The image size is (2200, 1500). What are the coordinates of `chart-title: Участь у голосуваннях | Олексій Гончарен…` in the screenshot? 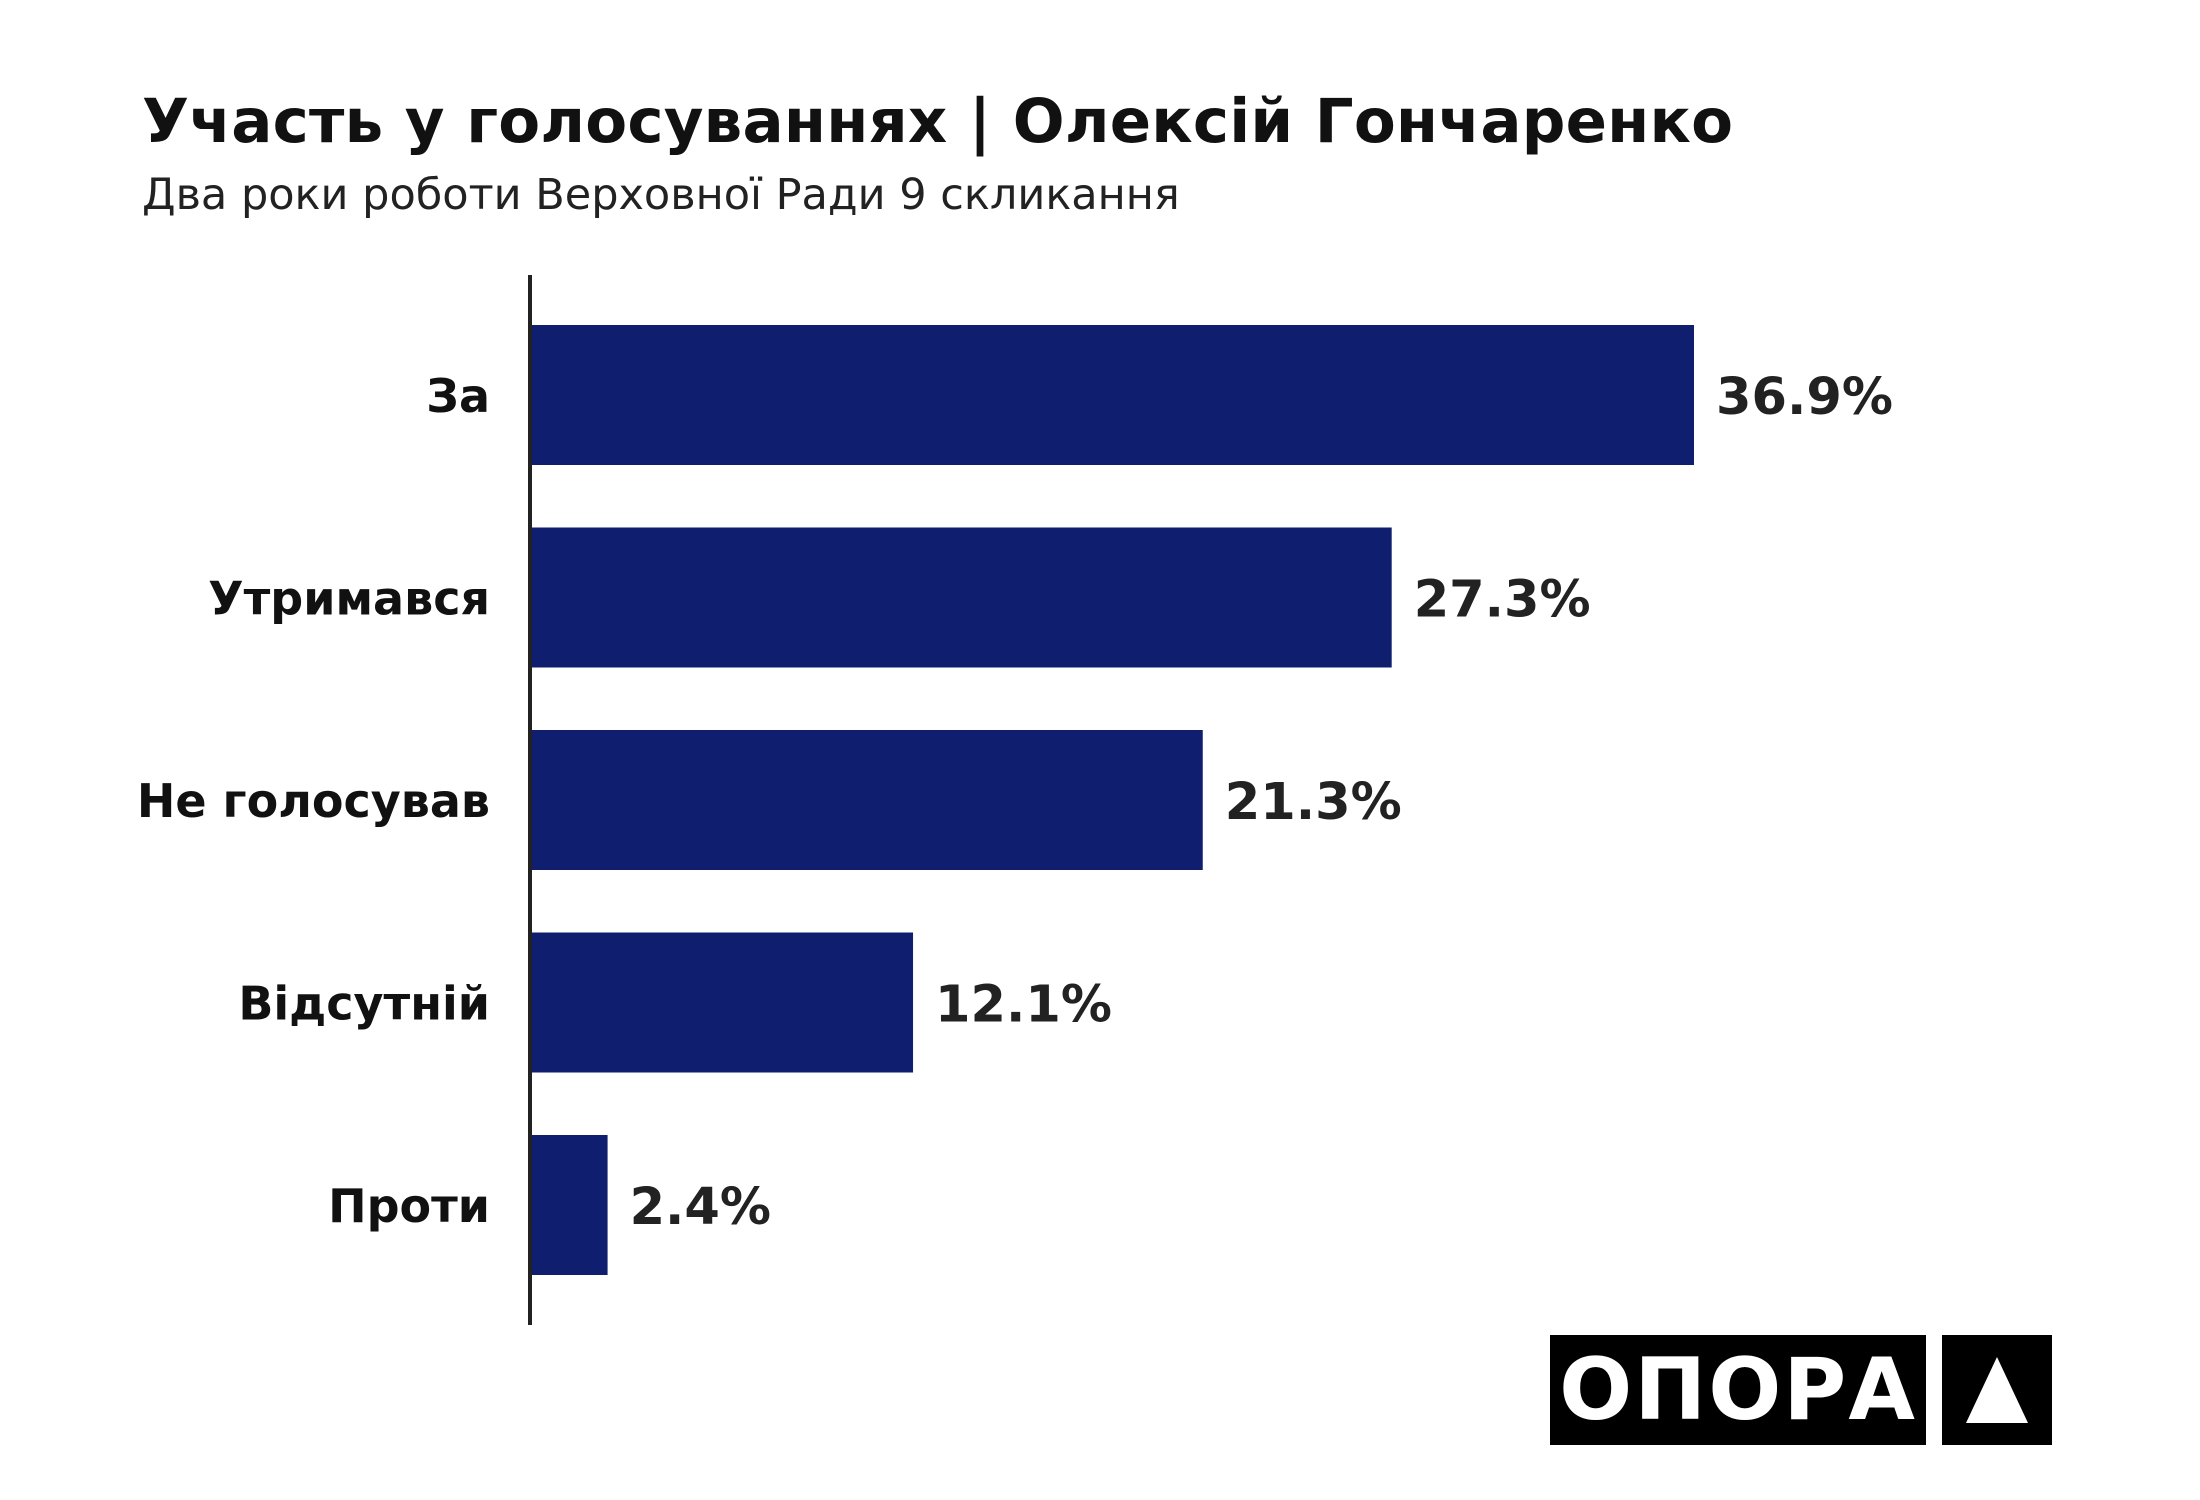 It's located at (938, 121).